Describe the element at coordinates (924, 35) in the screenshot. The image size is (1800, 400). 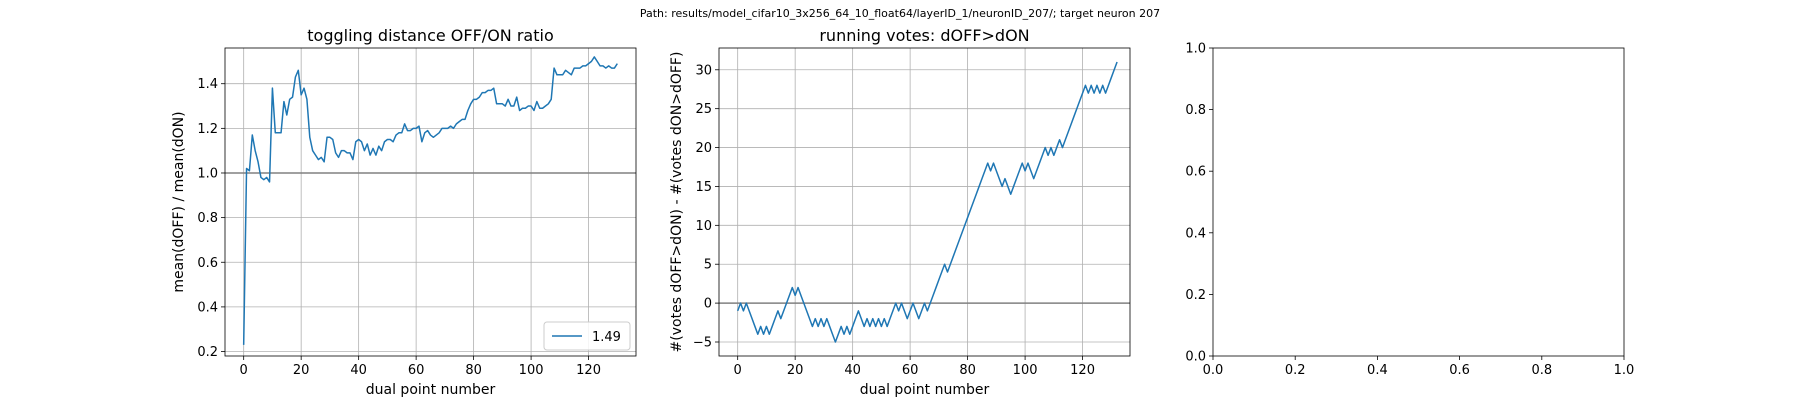
I see `chart-title: running votes: dOFF>dON` at that location.